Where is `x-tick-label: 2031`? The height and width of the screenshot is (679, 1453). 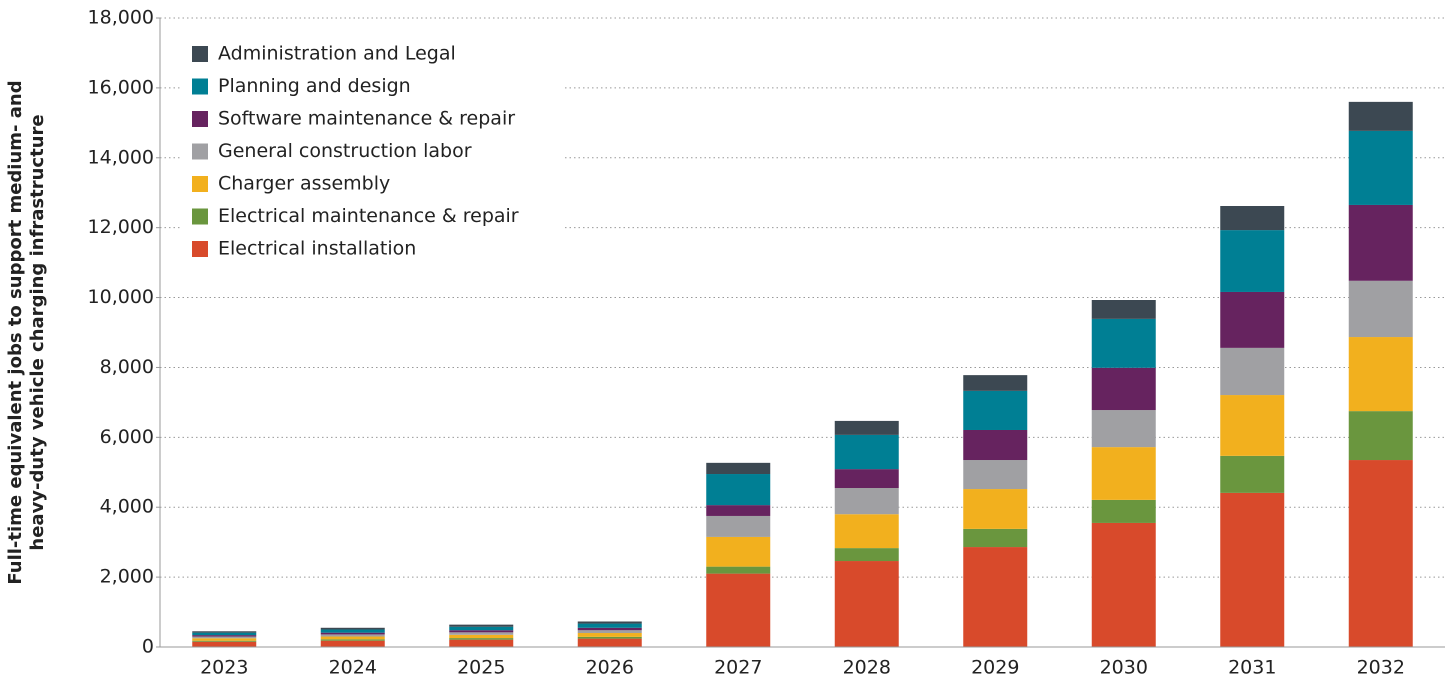
x-tick-label: 2031 is located at coordinates (1252, 668).